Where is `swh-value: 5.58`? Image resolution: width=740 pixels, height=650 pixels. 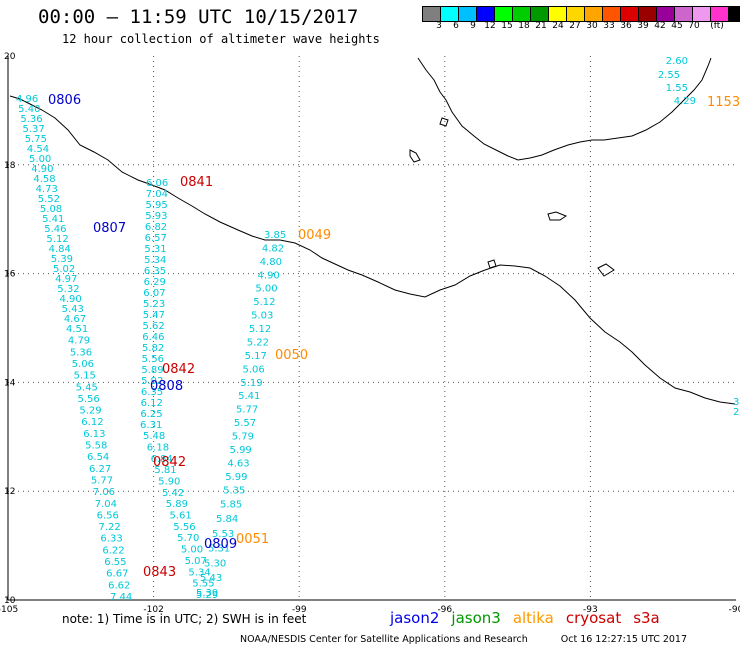 swh-value: 5.58 is located at coordinates (96, 446).